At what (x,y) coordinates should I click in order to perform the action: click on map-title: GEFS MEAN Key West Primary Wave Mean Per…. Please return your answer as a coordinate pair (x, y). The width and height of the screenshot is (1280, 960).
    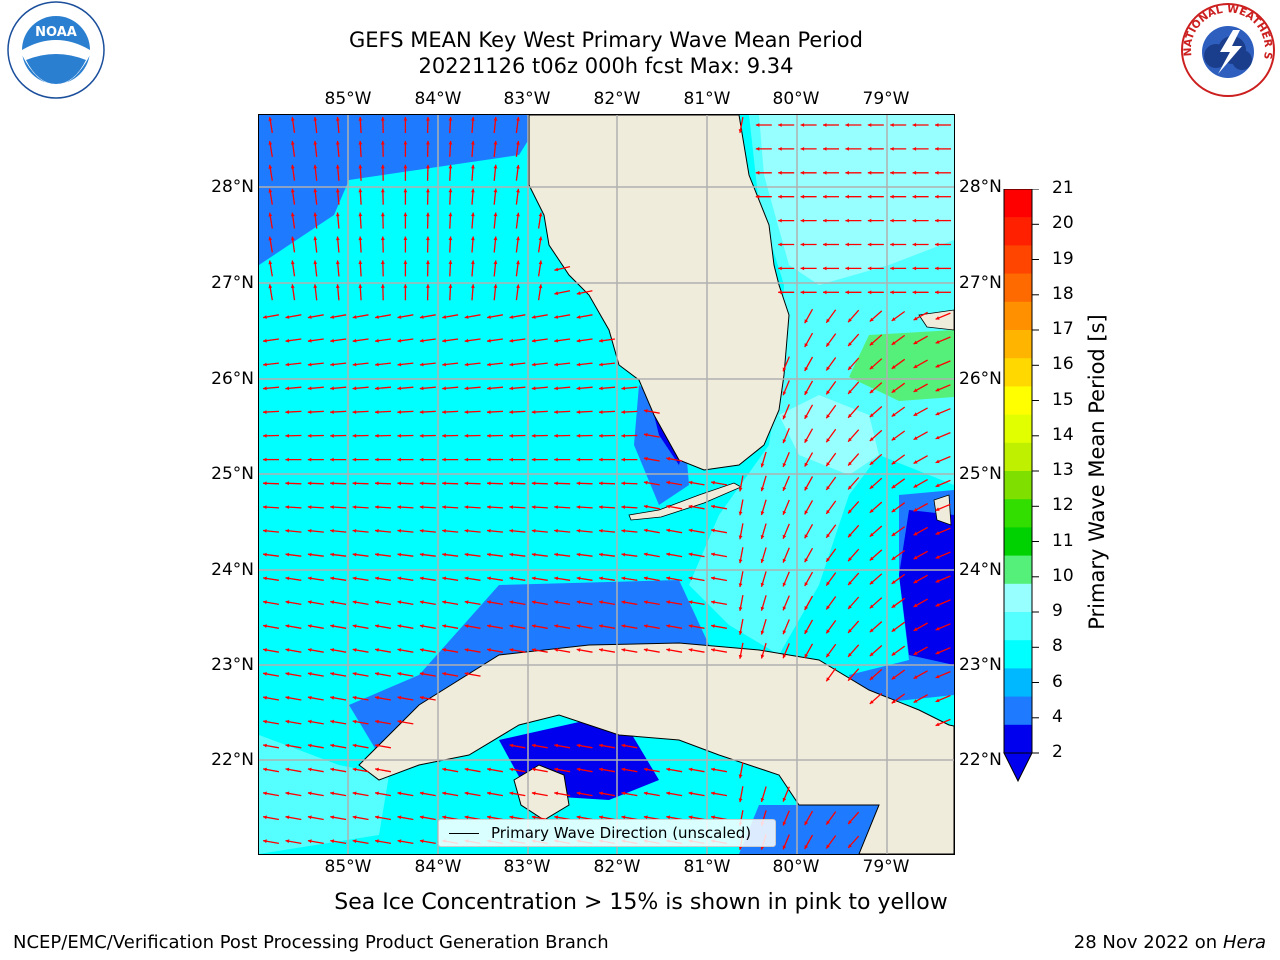
    Looking at the image, I should click on (606, 40).